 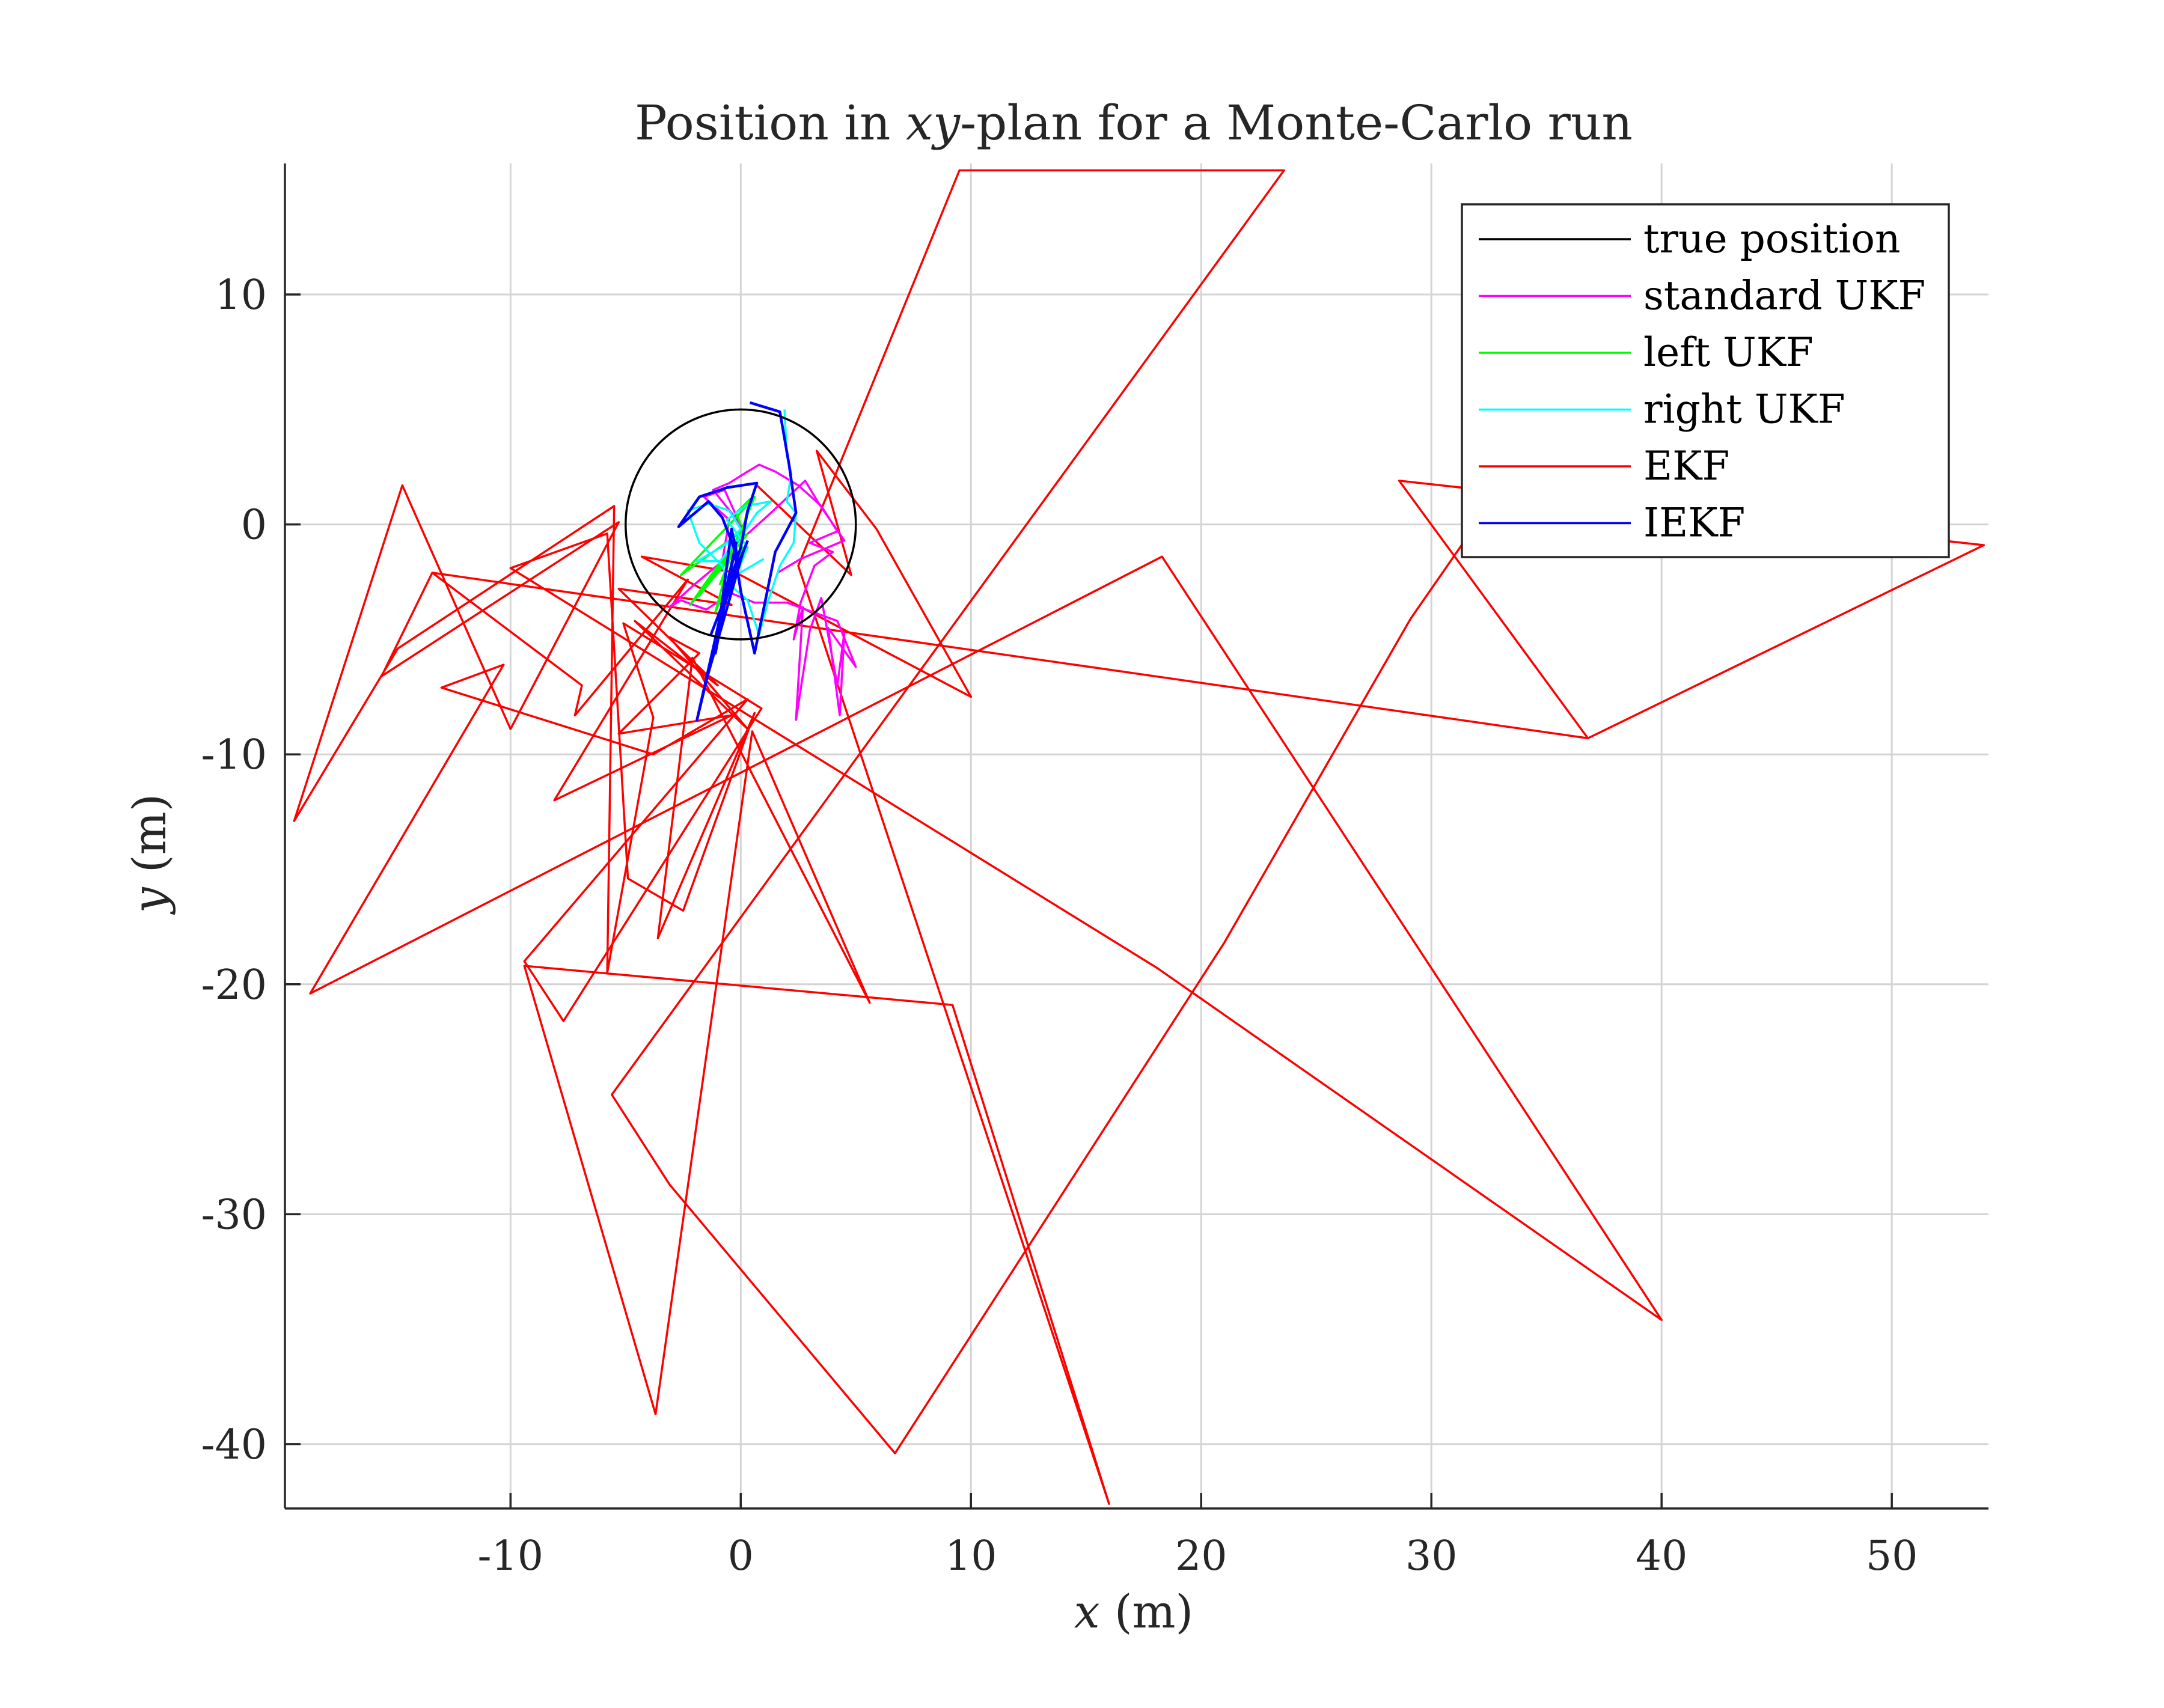 I want to click on title-part-2: -plan for a Monte-Carlo run, so click(x=1297, y=123).